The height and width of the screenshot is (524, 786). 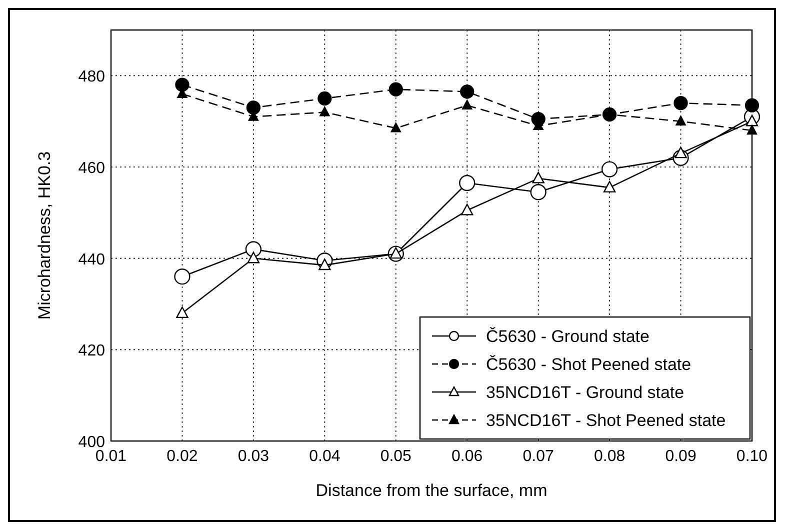 I want to click on x-tick-label: 0.06, so click(x=467, y=456).